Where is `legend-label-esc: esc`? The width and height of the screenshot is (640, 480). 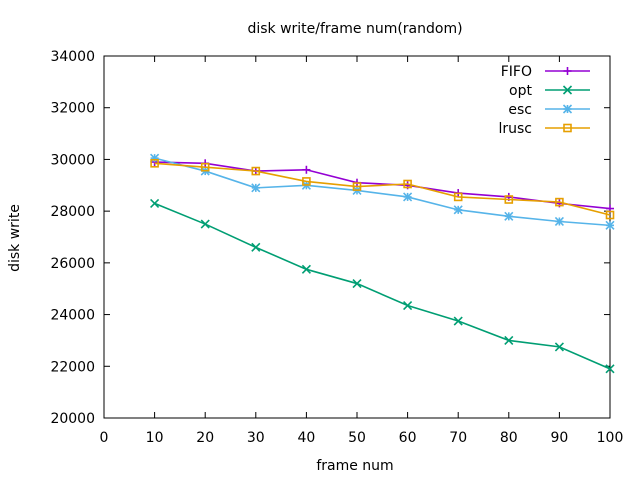
legend-label-esc: esc is located at coordinates (520, 110).